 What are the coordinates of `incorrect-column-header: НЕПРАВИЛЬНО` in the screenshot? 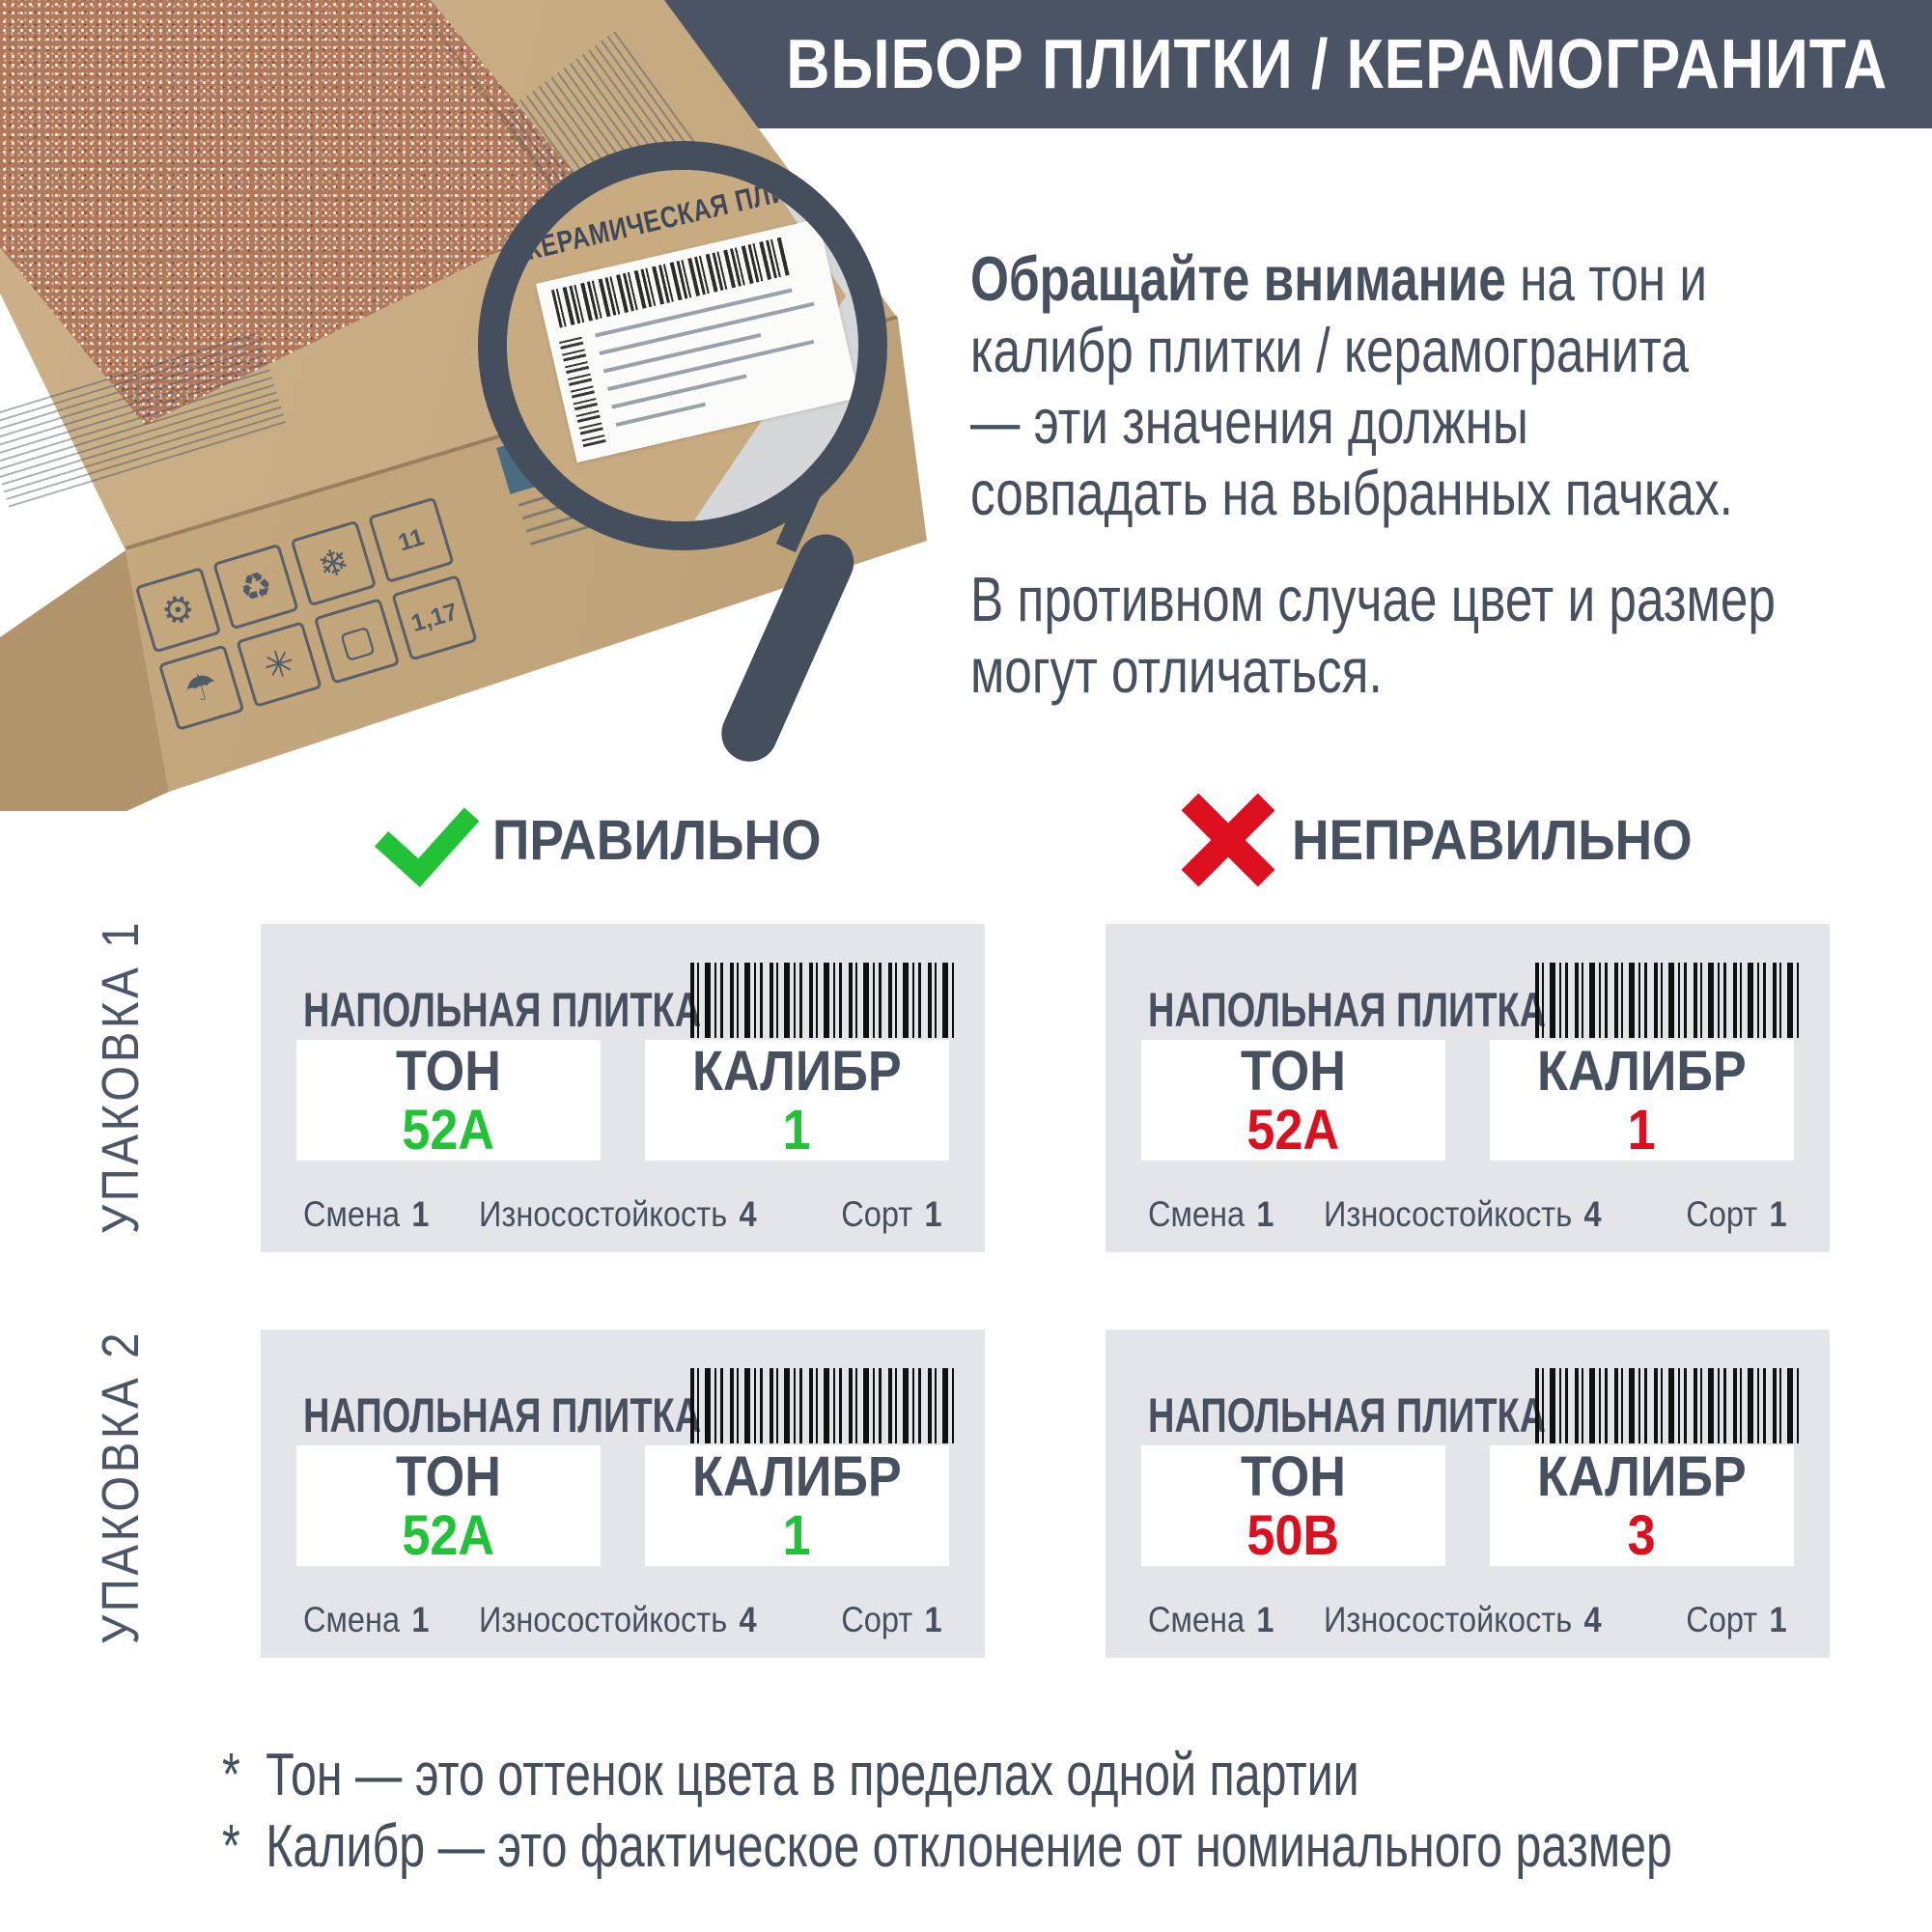 It's located at (1454, 840).